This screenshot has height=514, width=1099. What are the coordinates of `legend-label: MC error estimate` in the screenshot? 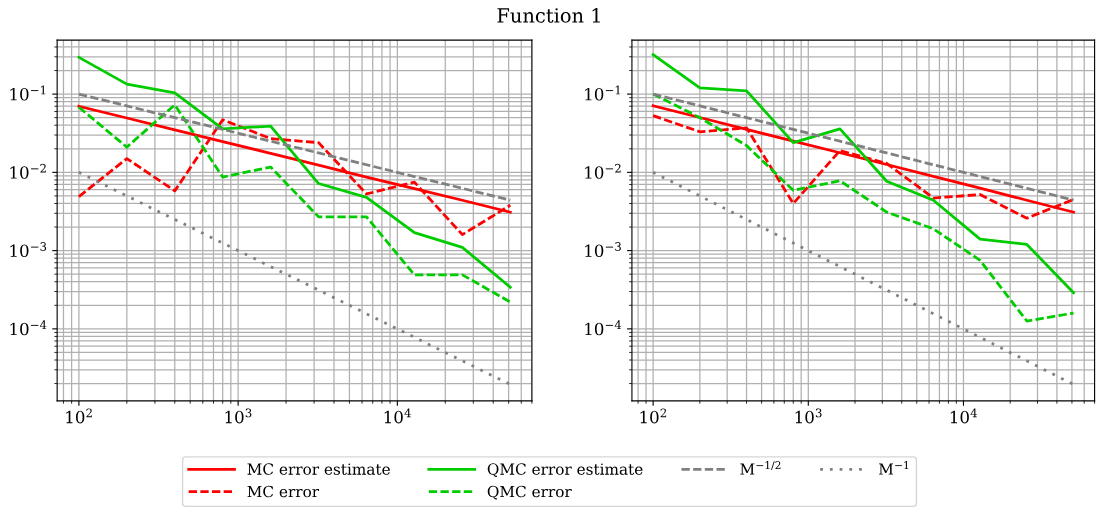 It's located at (318, 469).